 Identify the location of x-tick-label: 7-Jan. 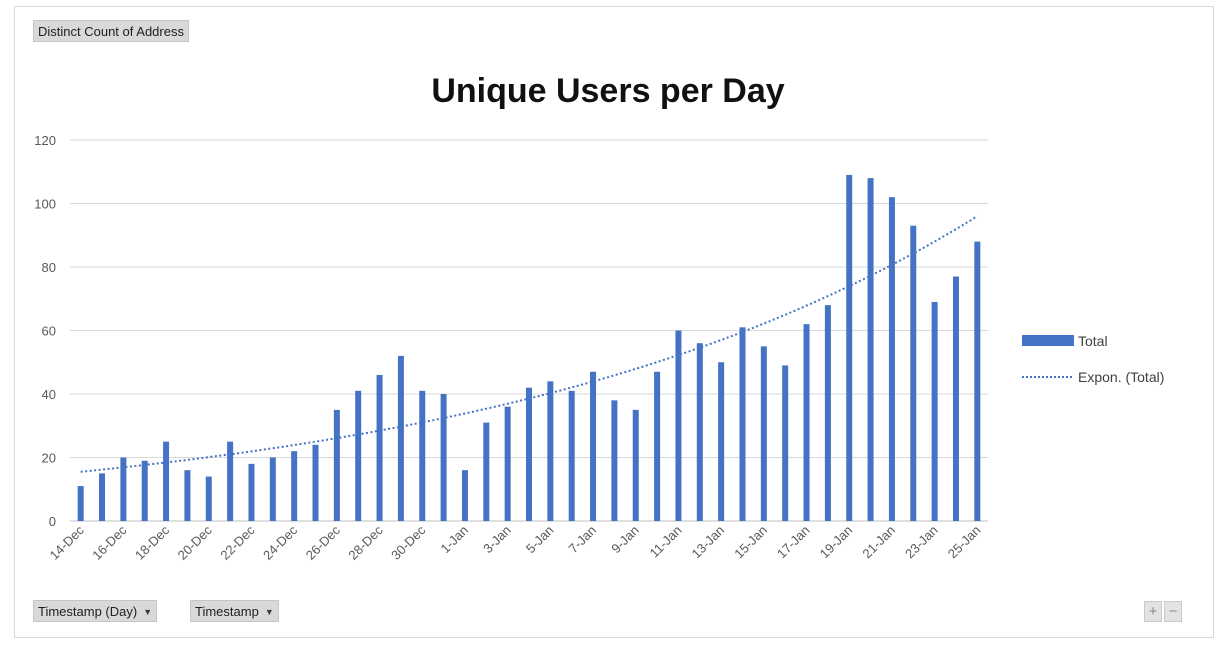
(583, 540).